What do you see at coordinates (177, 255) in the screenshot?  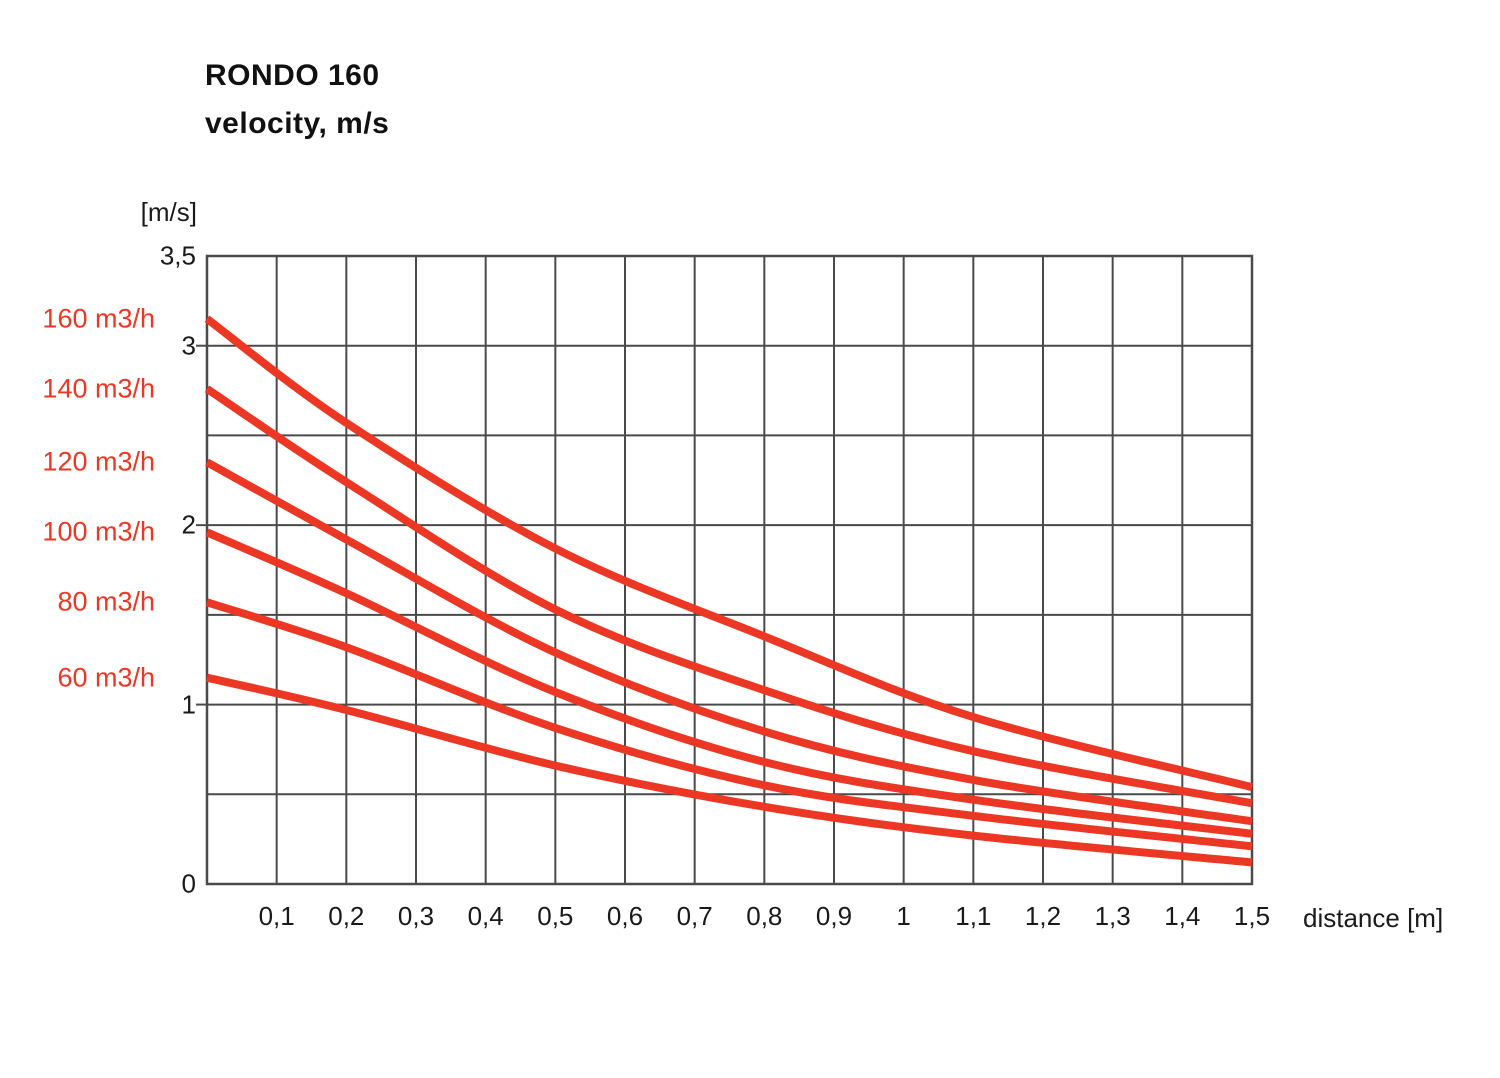 I see `y-tick-label-3,5: 3,5` at bounding box center [177, 255].